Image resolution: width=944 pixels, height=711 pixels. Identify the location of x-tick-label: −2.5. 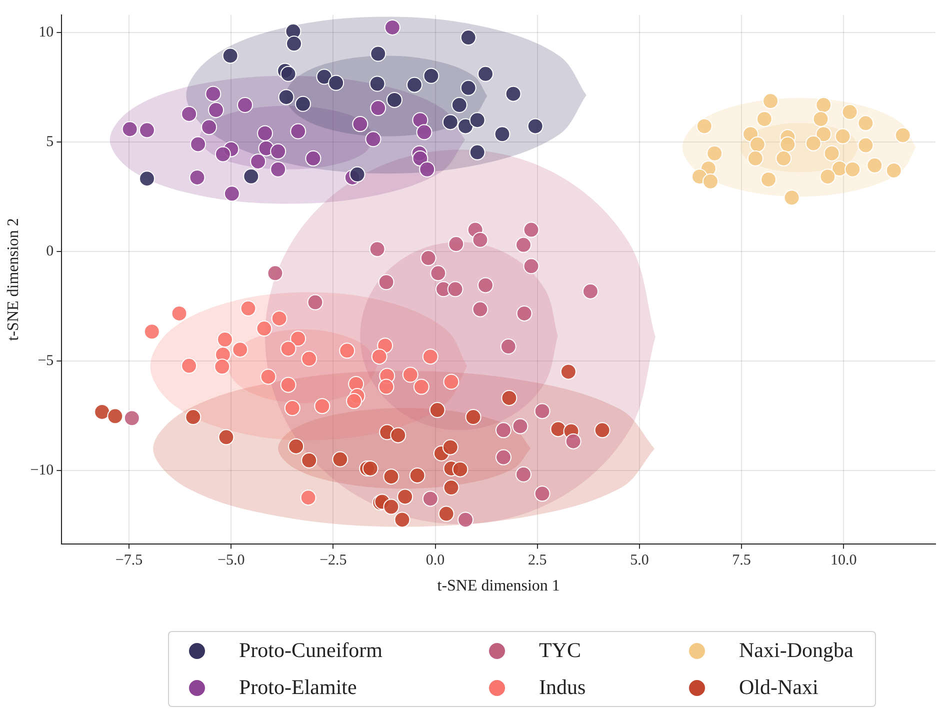
(333, 560).